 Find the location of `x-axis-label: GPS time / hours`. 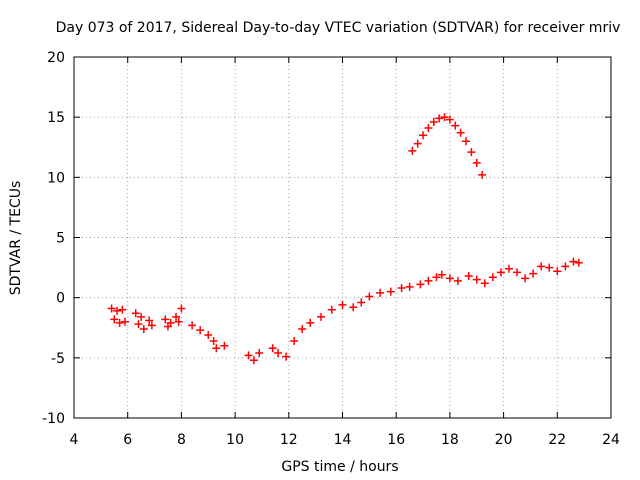

x-axis-label: GPS time / hours is located at coordinates (339, 467).